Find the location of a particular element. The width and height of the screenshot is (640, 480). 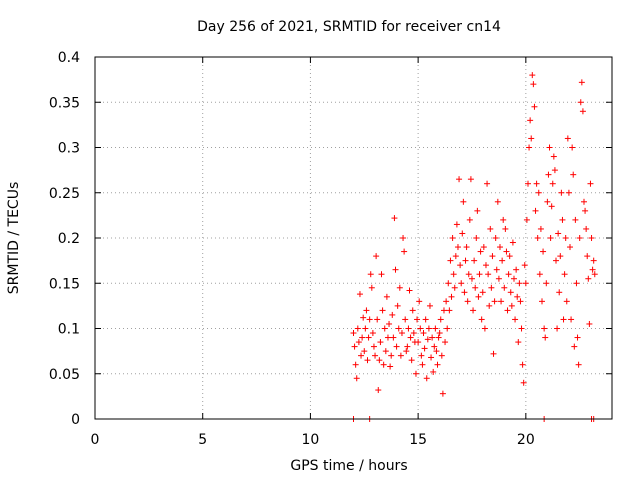

y-tick-label: 0.25 is located at coordinates (64, 194).